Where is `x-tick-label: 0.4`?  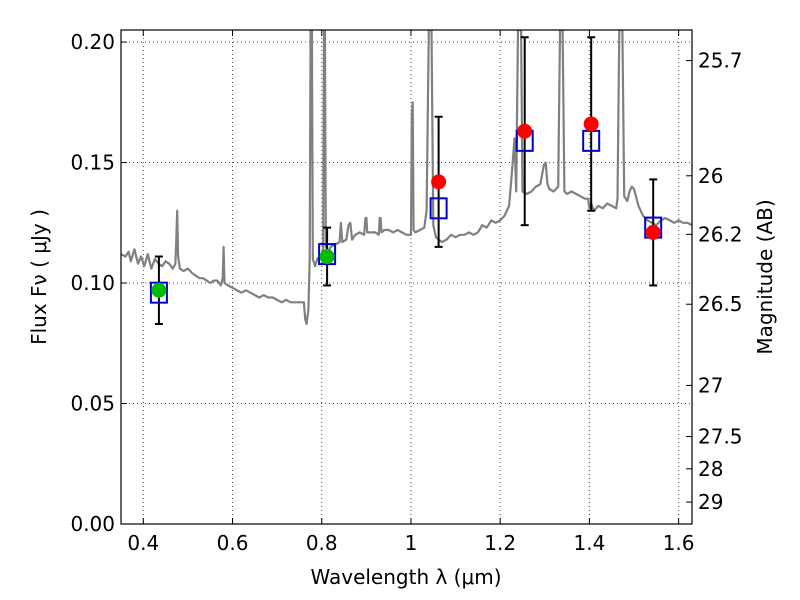
x-tick-label: 0.4 is located at coordinates (143, 543).